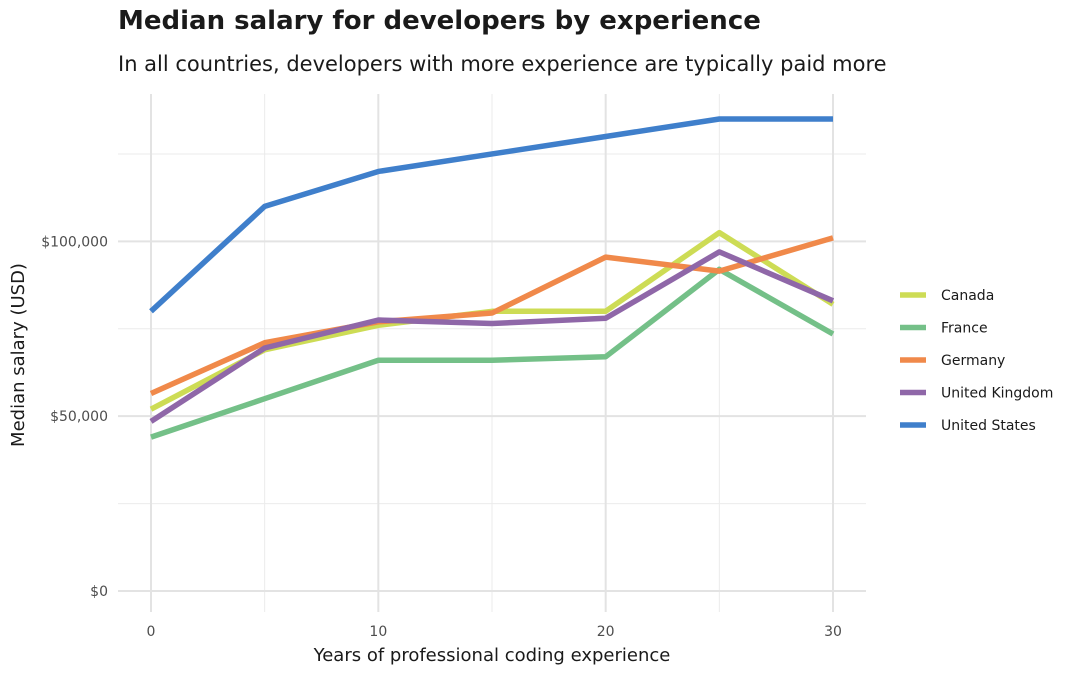 The image size is (1080, 675). I want to click on legend-label: France, so click(964, 329).